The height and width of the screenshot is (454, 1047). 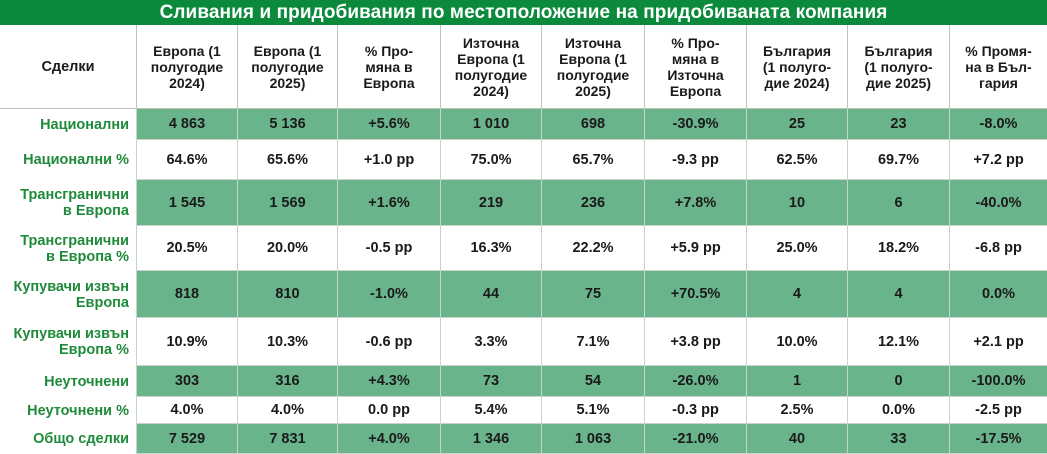 I want to click on table-cell: 10.9%, so click(x=187, y=342).